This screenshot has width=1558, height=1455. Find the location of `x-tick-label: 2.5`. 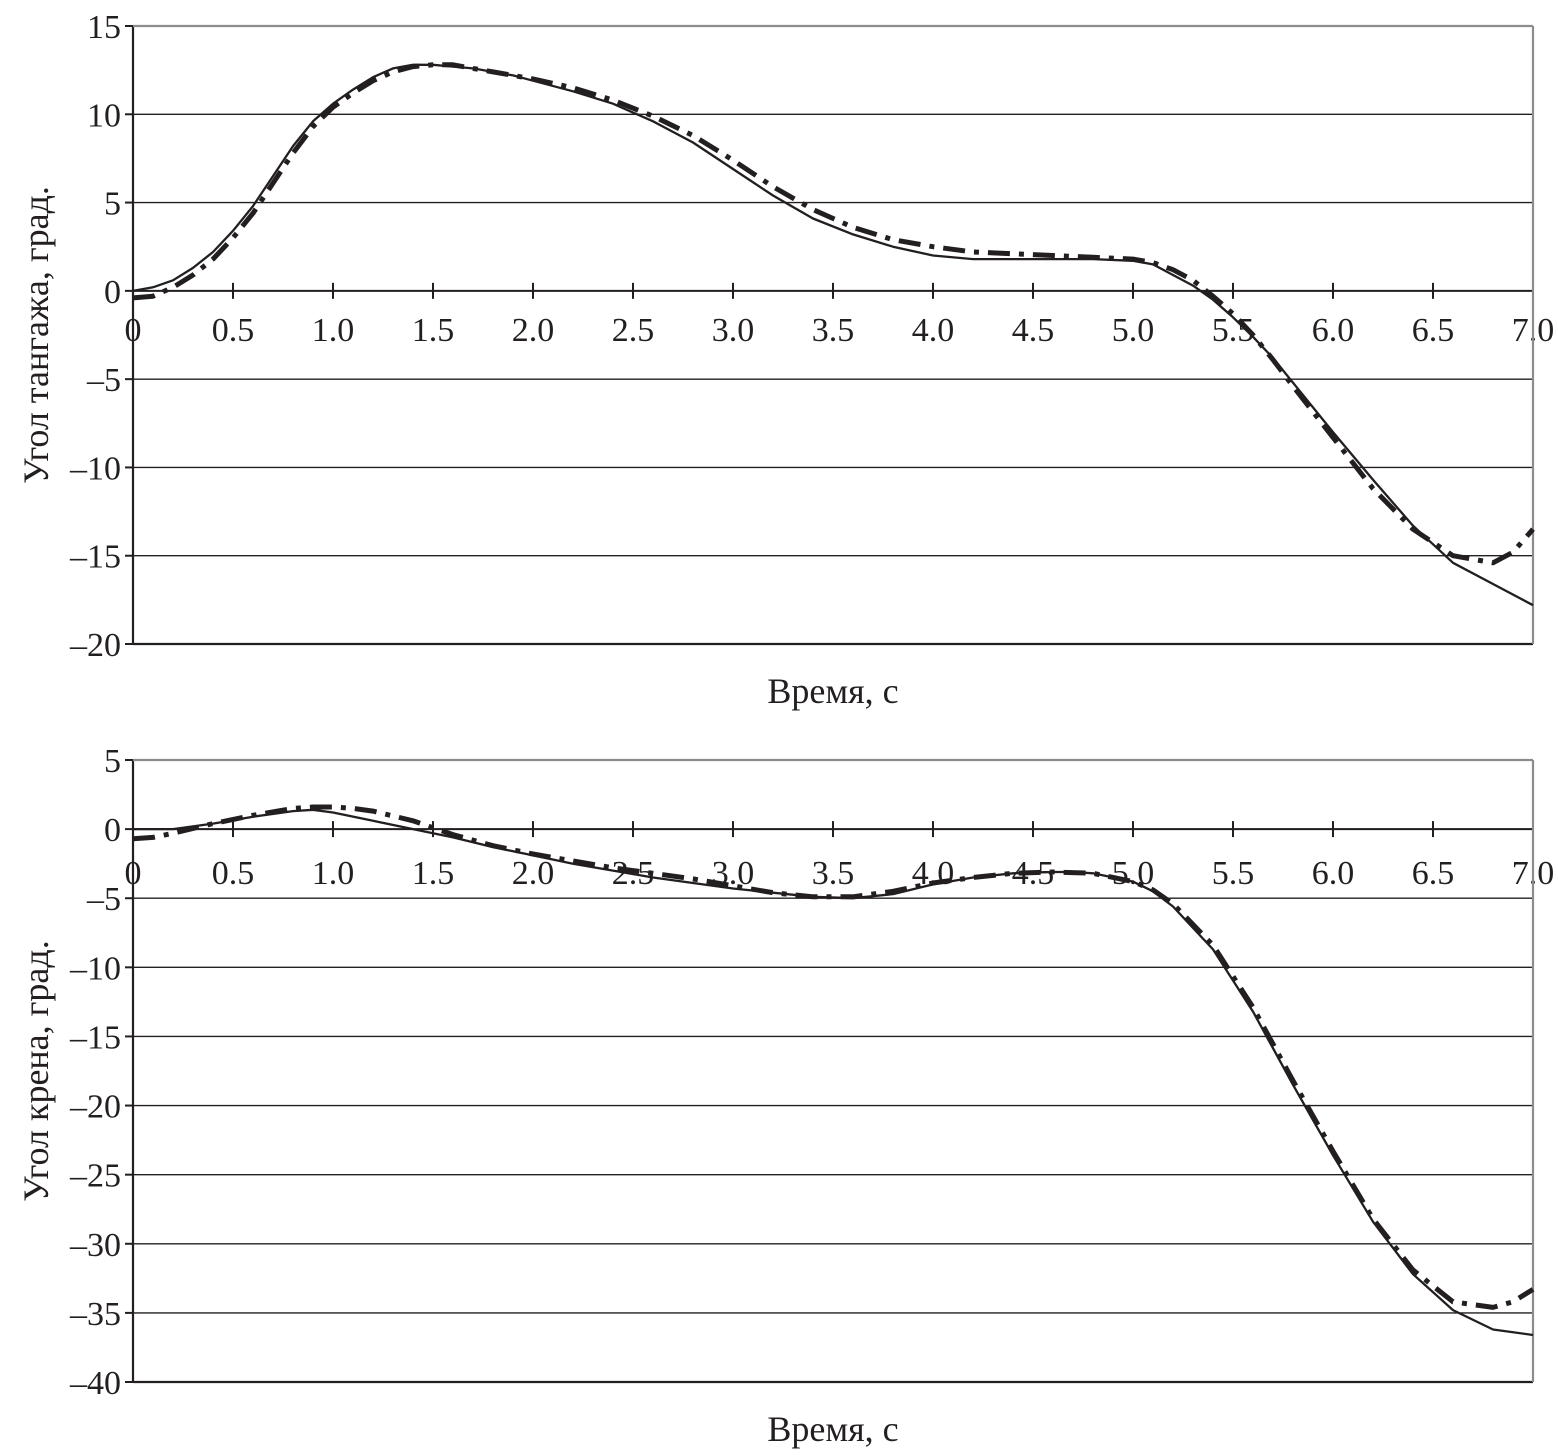

x-tick-label: 2.5 is located at coordinates (633, 330).